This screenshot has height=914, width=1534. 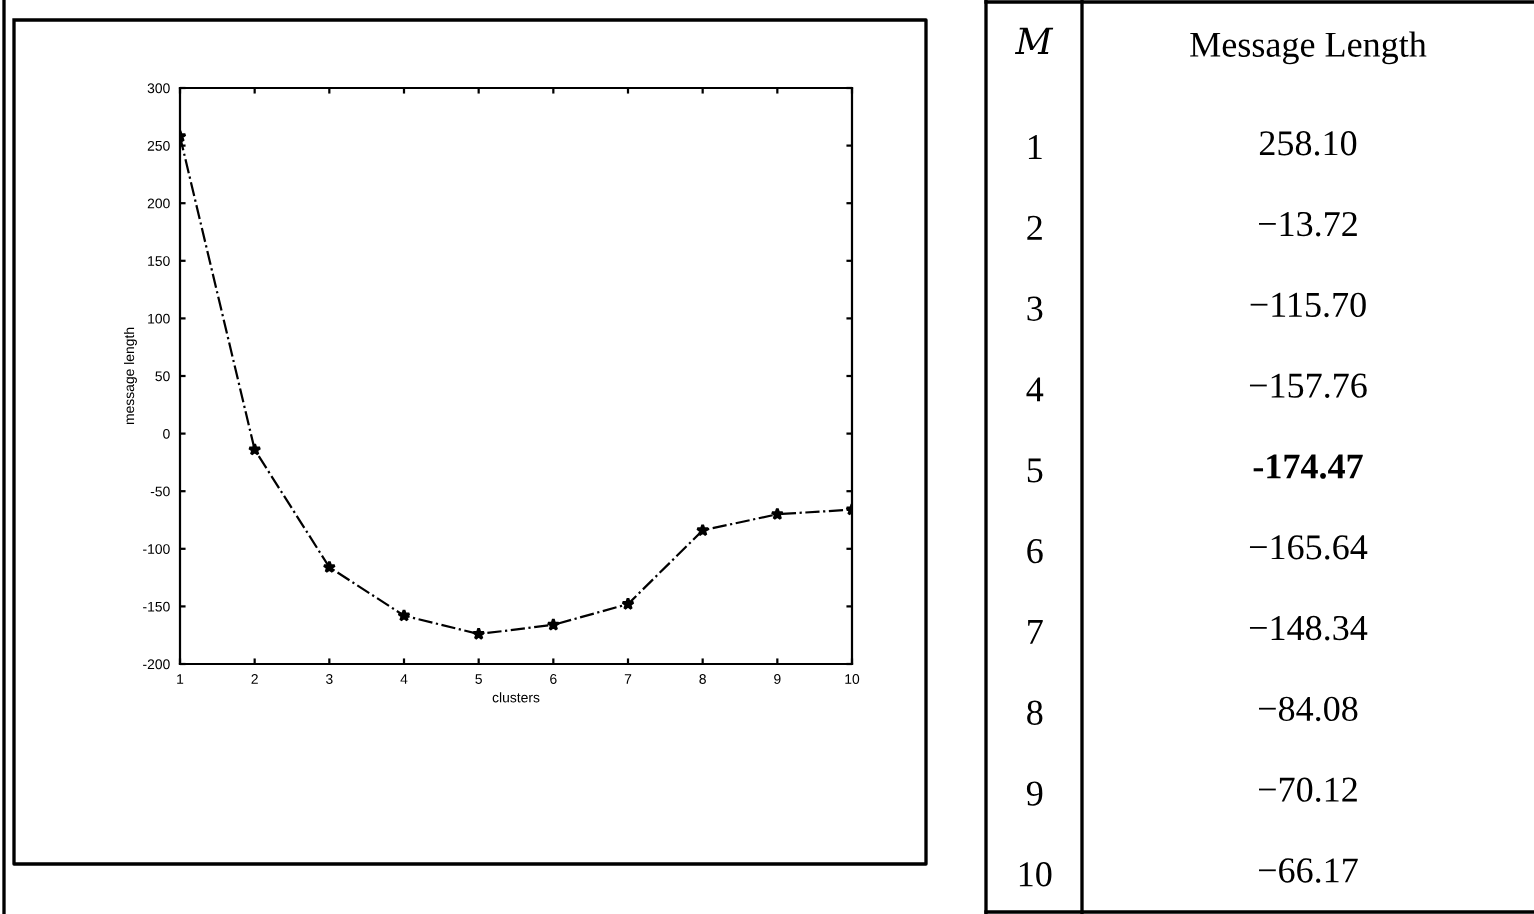 I want to click on data-label: −157.76, so click(x=1308, y=385).